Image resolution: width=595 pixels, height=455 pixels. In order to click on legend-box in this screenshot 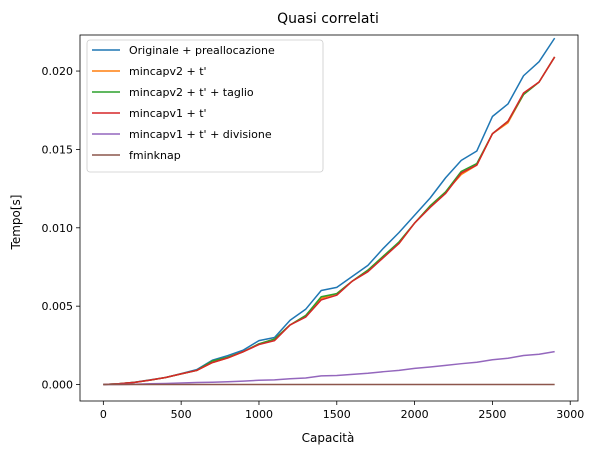, I will do `click(205, 106)`.